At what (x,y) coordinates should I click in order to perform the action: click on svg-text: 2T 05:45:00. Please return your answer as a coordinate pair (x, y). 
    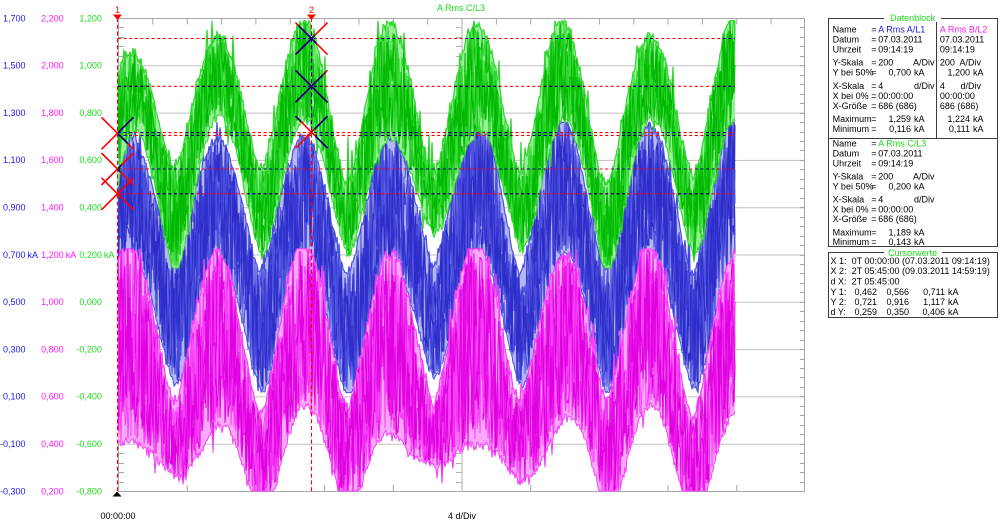
    Looking at the image, I should click on (876, 271).